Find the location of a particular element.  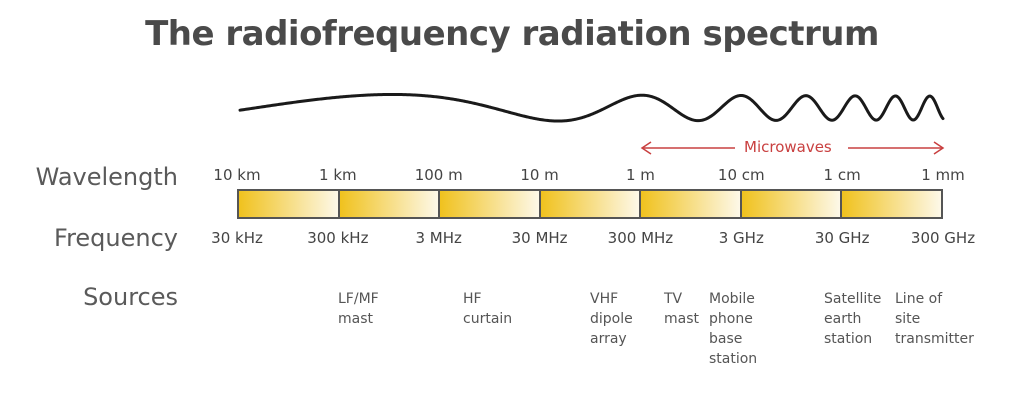

source-item: VHF dipole array is located at coordinates (611, 319).